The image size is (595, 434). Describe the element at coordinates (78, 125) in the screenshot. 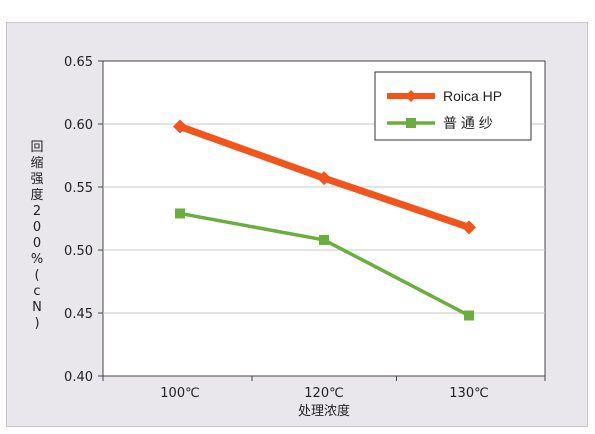

I see `y-tick-label: 0.60` at that location.